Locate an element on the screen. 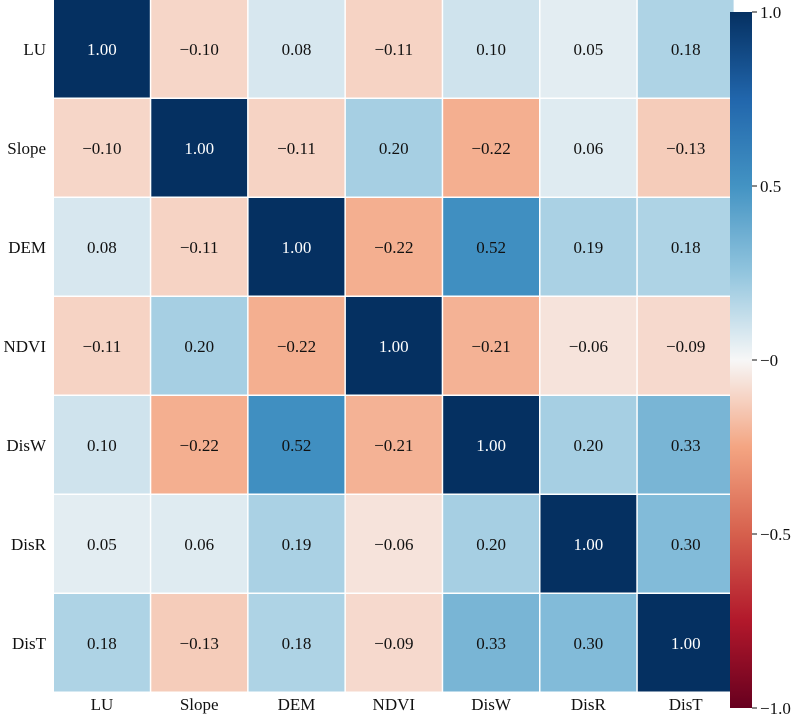 This screenshot has height=718, width=800. heatmap-cell-Slope-NDVI is located at coordinates (393, 148).